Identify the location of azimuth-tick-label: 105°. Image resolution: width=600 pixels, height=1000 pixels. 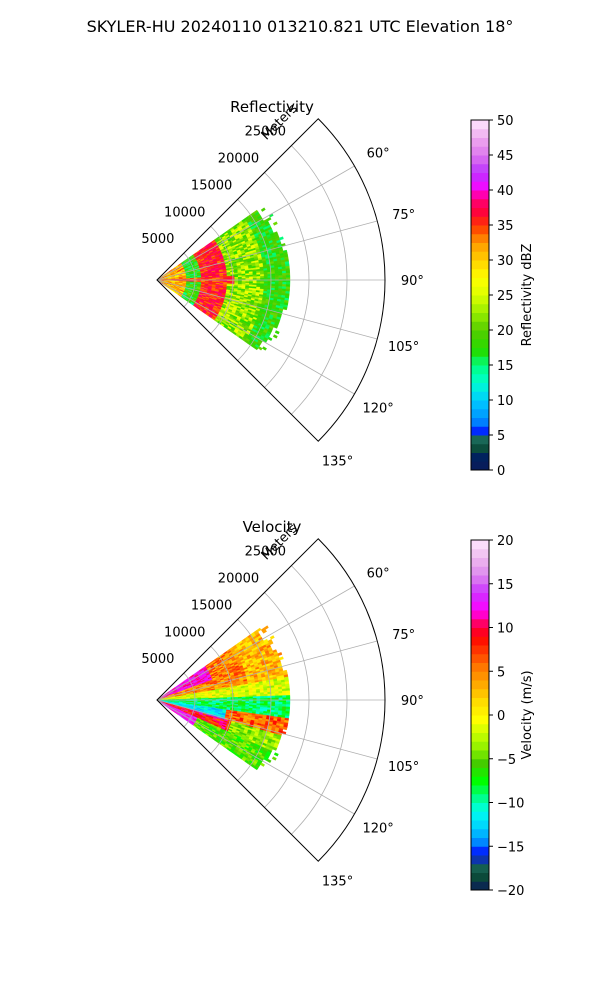
(403, 347).